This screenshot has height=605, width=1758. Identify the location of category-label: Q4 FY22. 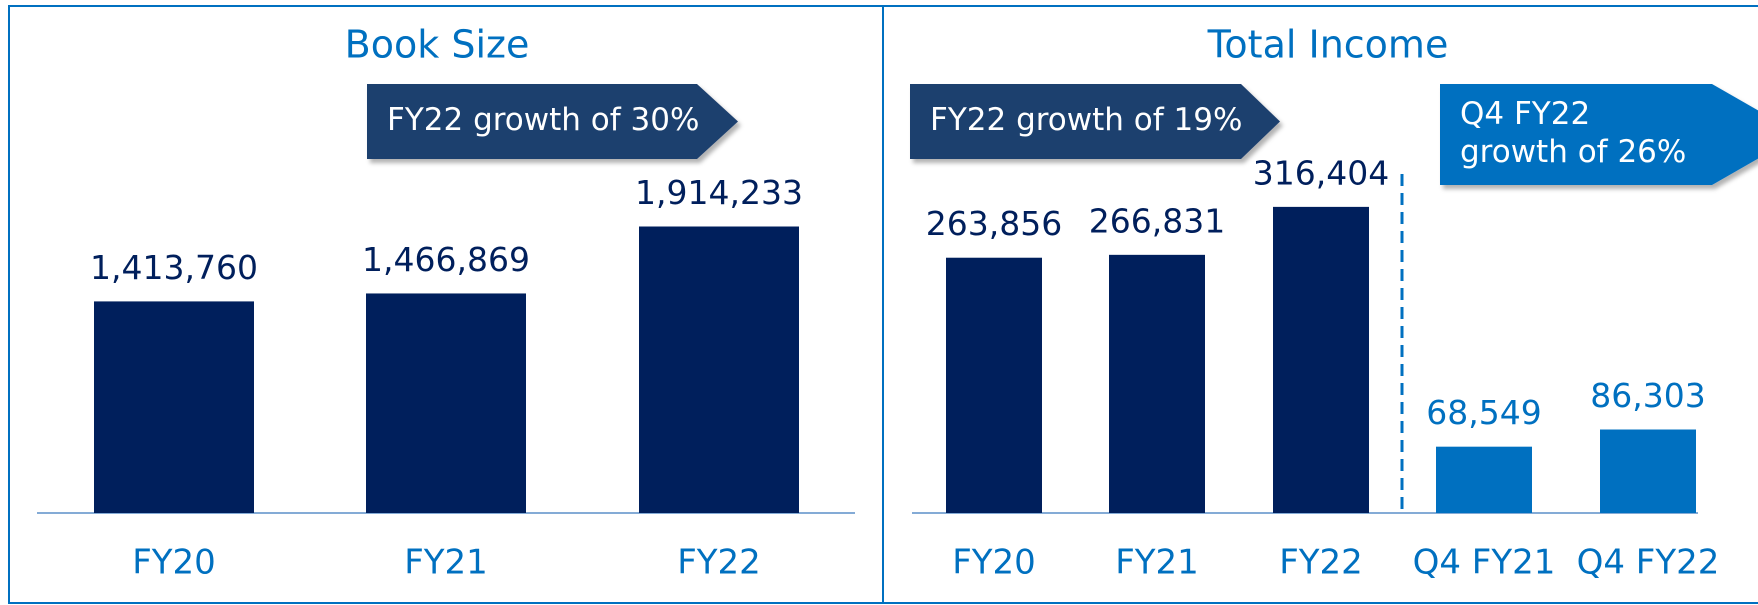
(1648, 563).